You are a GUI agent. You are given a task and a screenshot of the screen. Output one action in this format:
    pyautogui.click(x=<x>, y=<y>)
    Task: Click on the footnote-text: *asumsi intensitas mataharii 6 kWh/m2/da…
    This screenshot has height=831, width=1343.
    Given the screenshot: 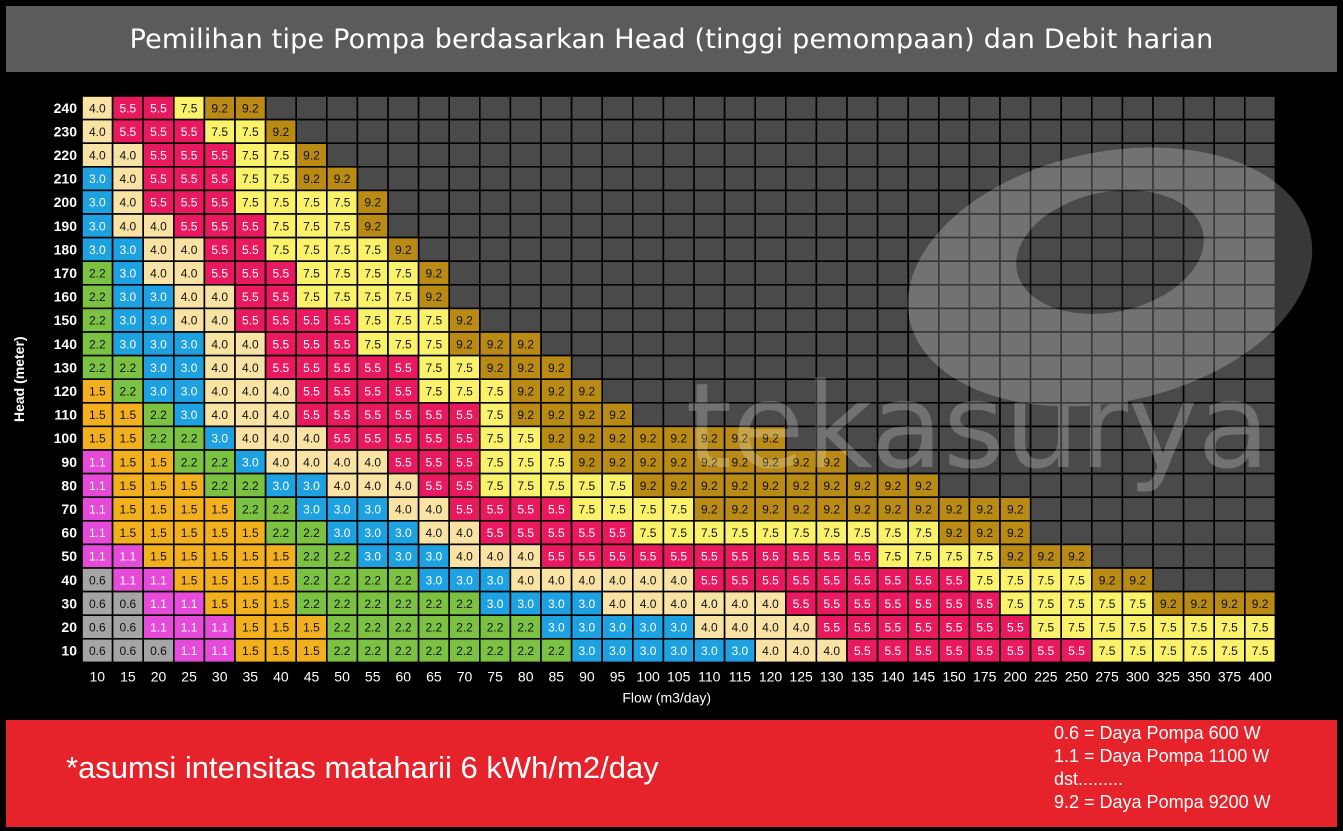 What is the action you would take?
    pyautogui.click(x=362, y=767)
    